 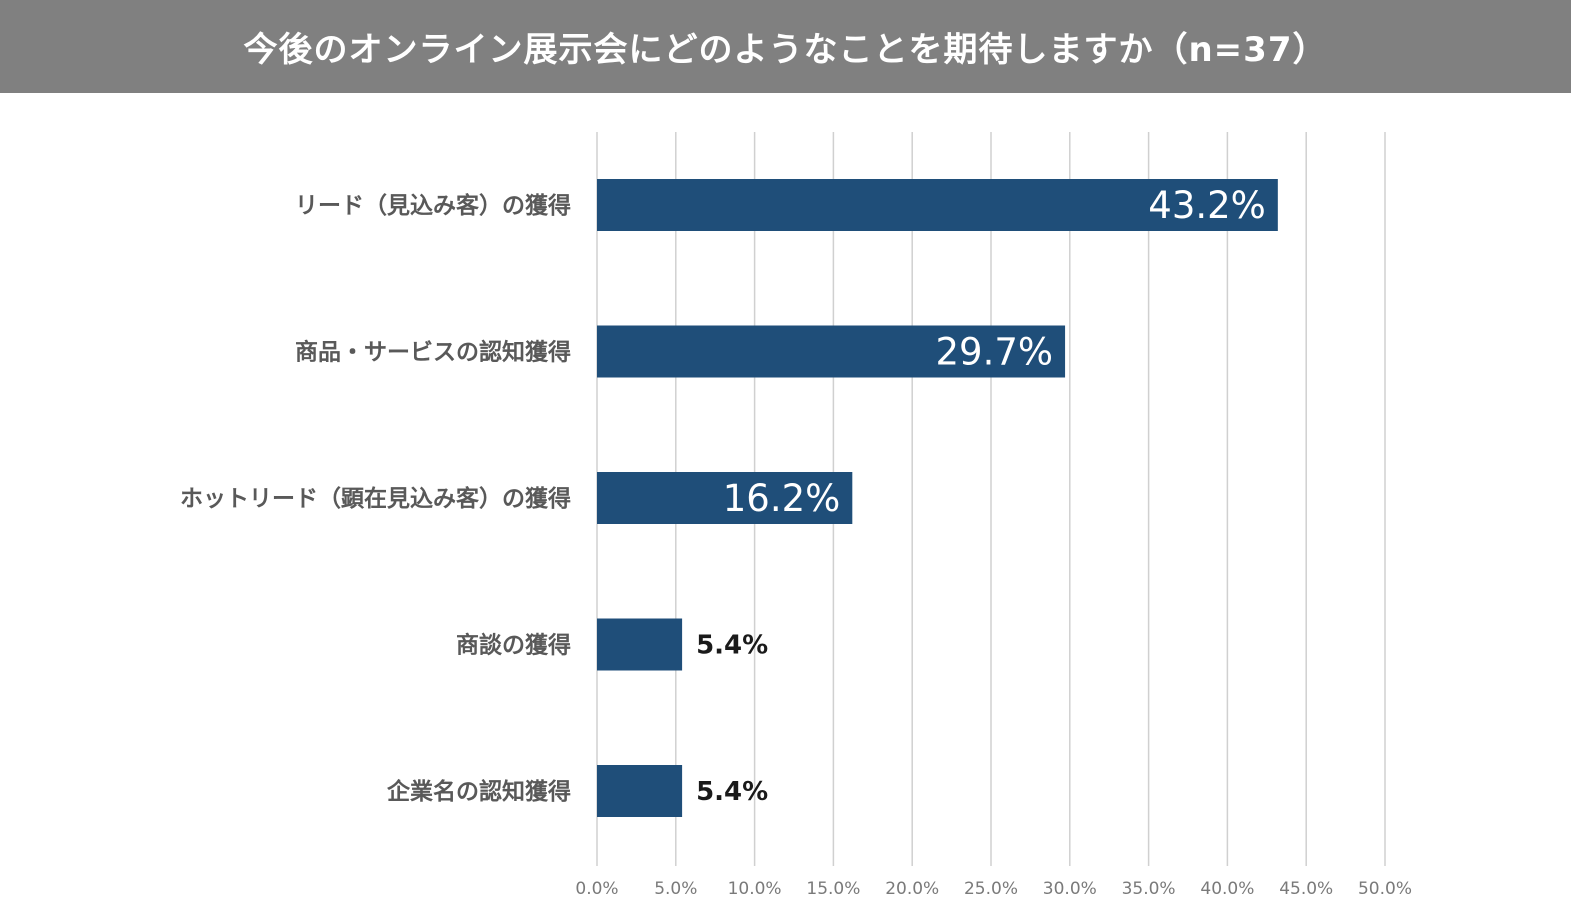 What do you see at coordinates (1149, 889) in the screenshot?
I see `x-tick-label: 35.0%` at bounding box center [1149, 889].